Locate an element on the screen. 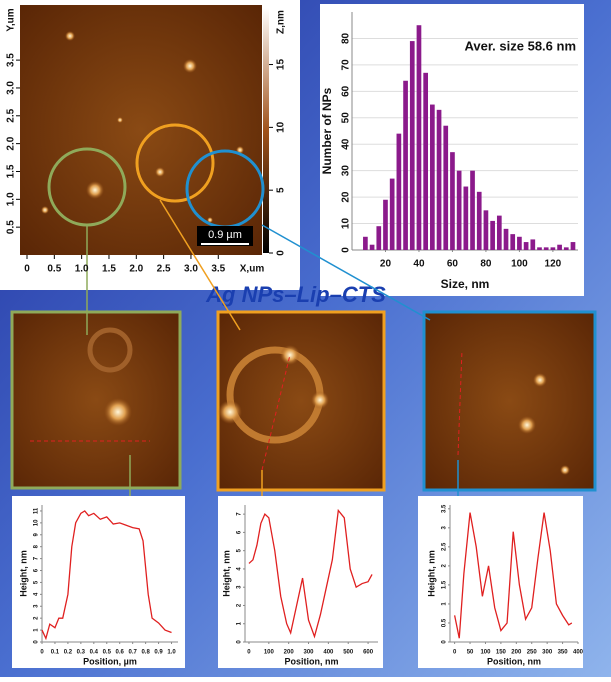  x-tick-label: 1.5 is located at coordinates (109, 269).